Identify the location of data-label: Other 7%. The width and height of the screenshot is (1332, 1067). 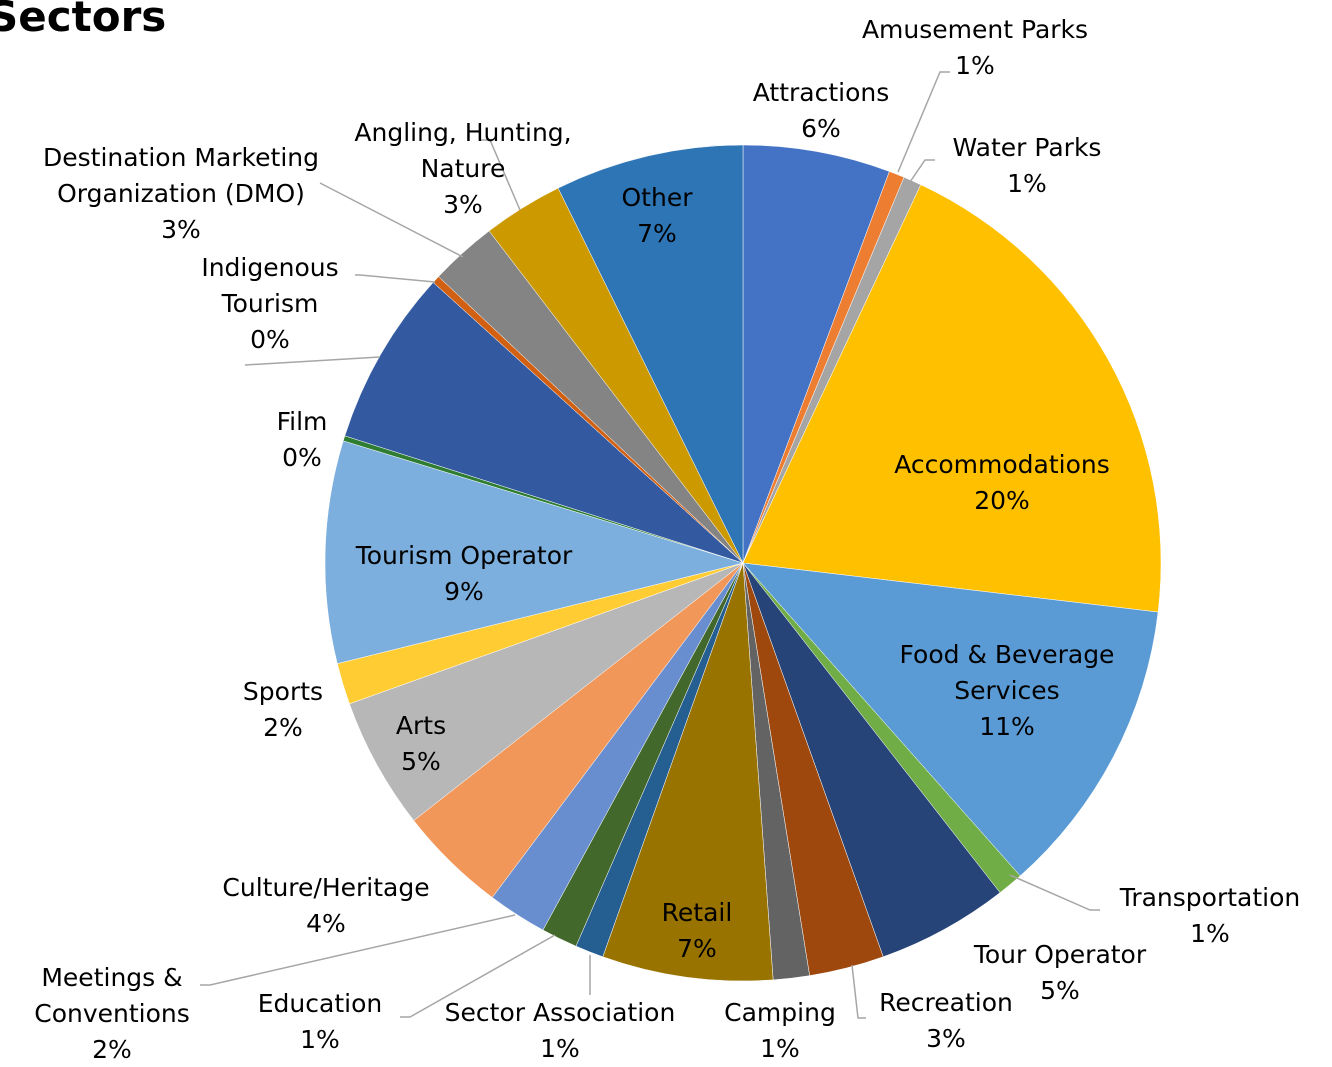
(657, 216).